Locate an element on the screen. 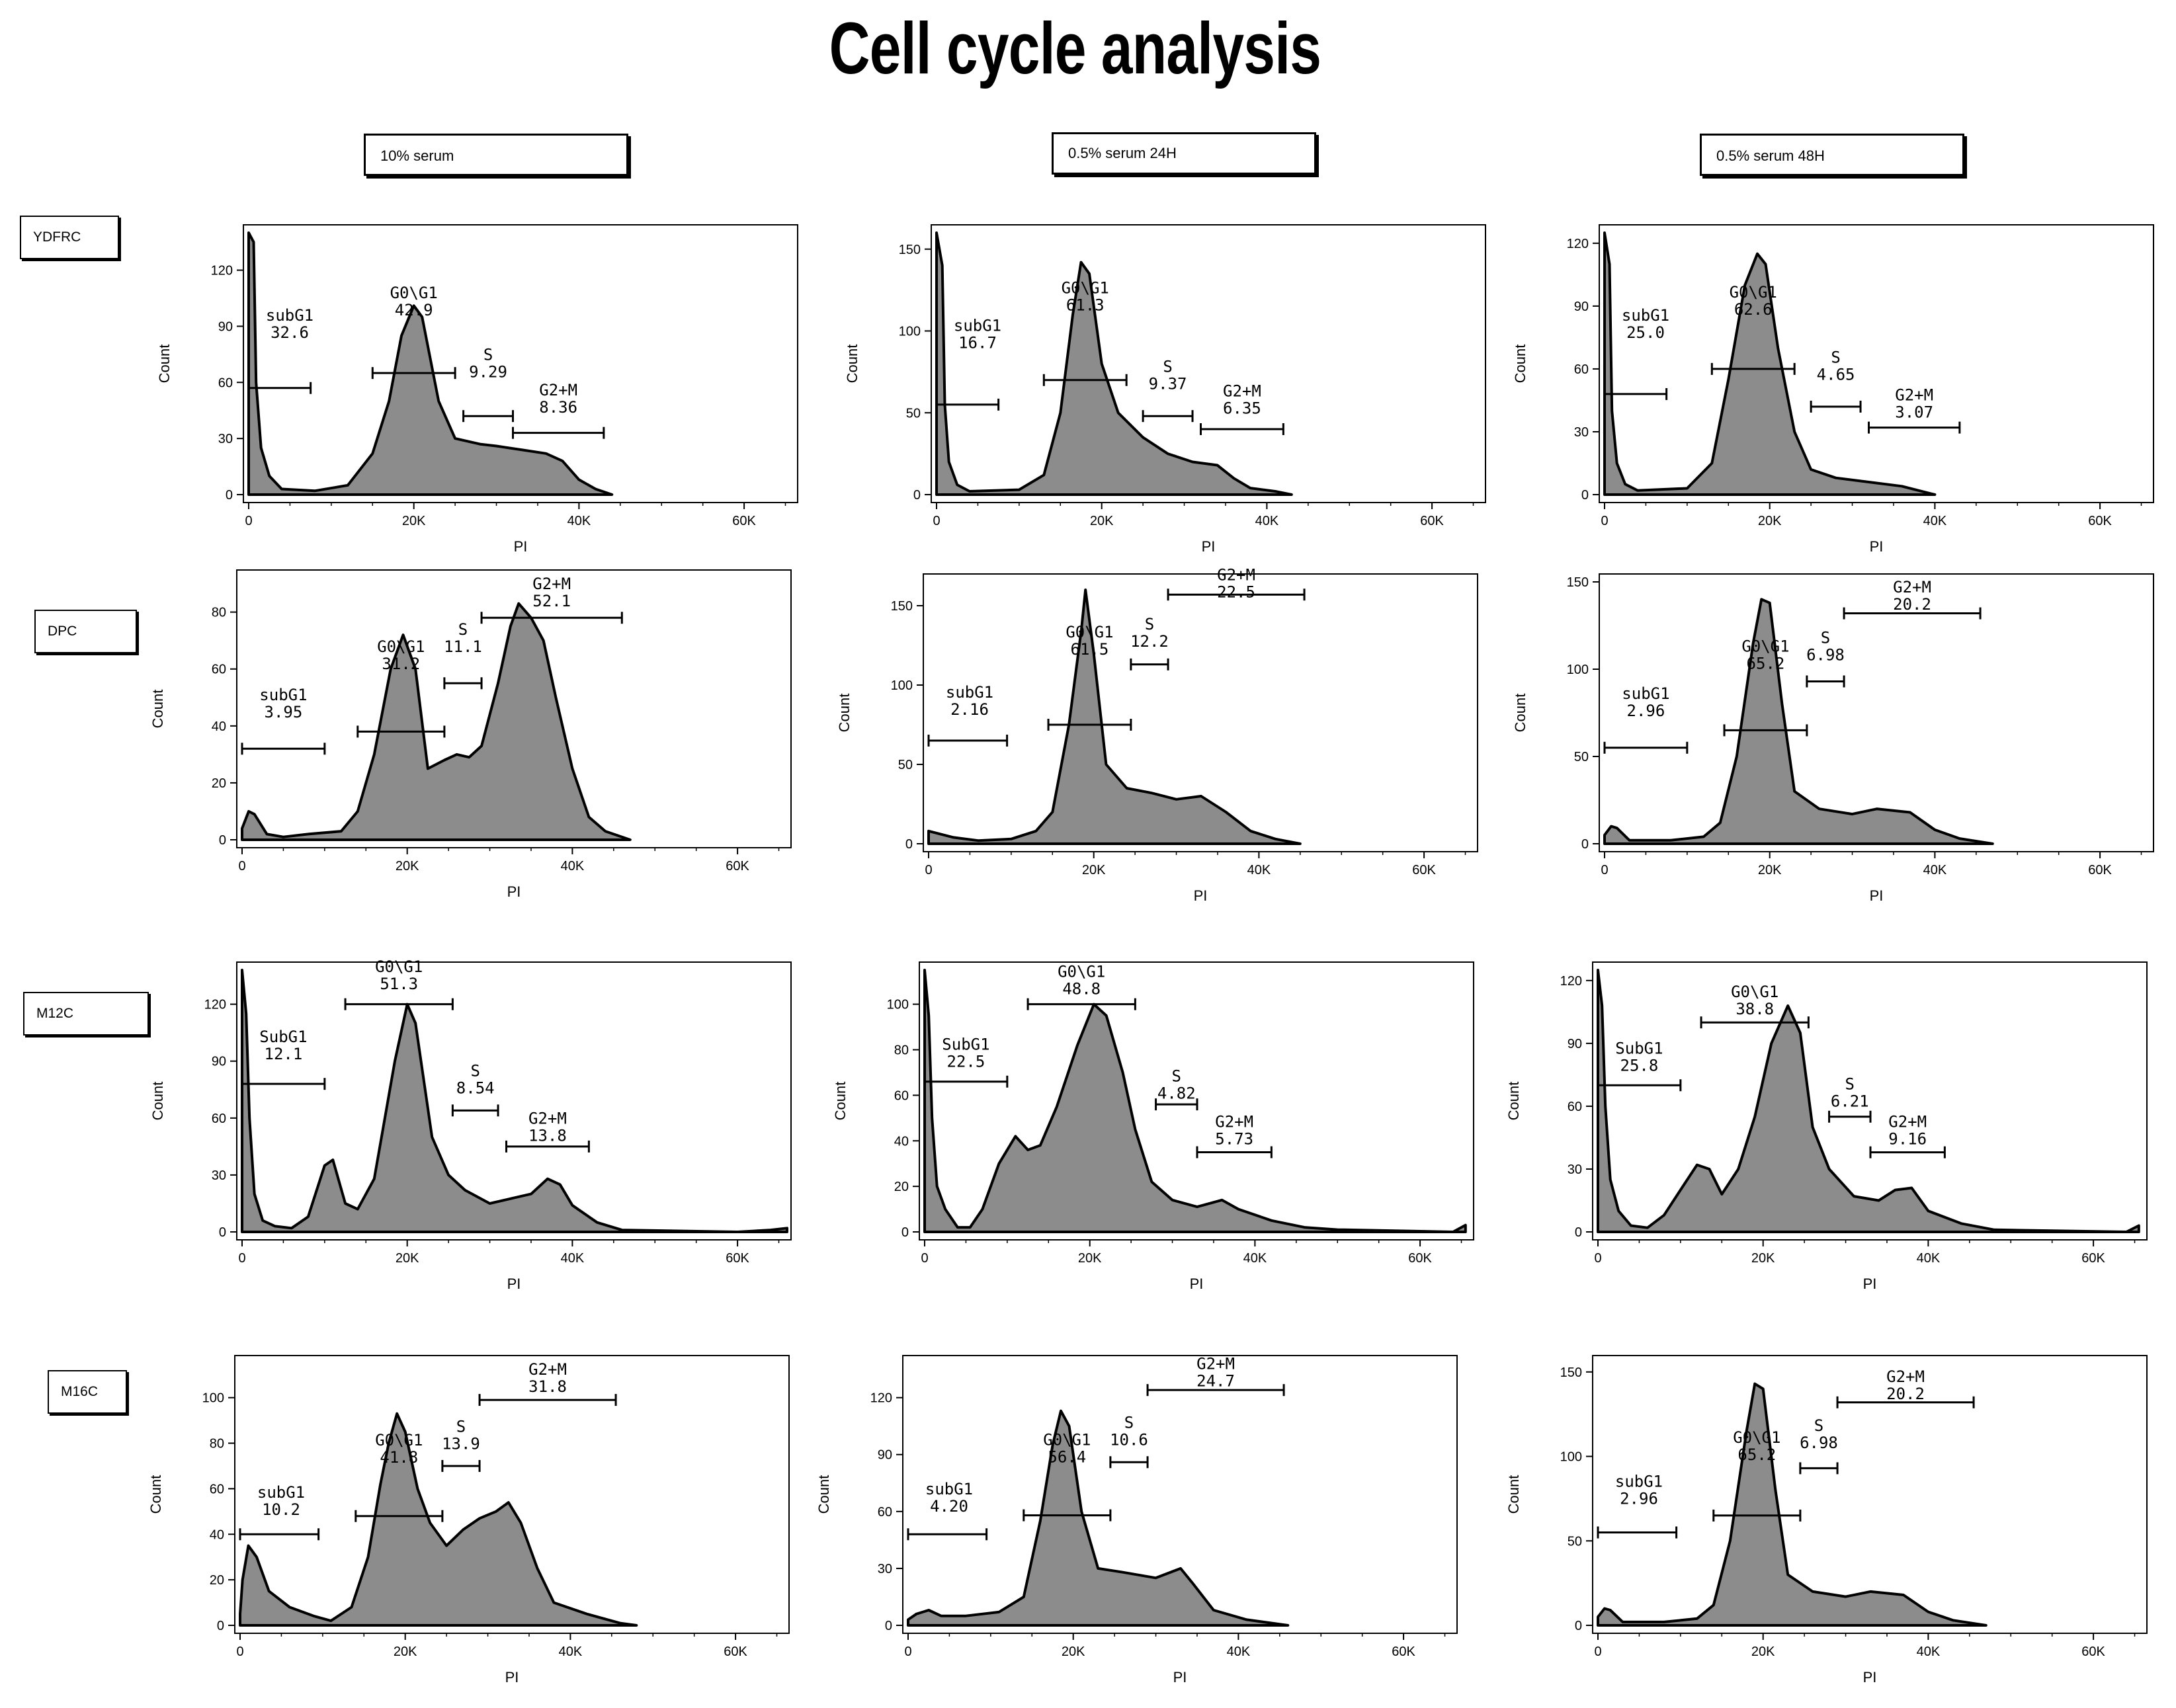 The height and width of the screenshot is (1708, 2176). gate-s: S9.37 is located at coordinates (1168, 390).